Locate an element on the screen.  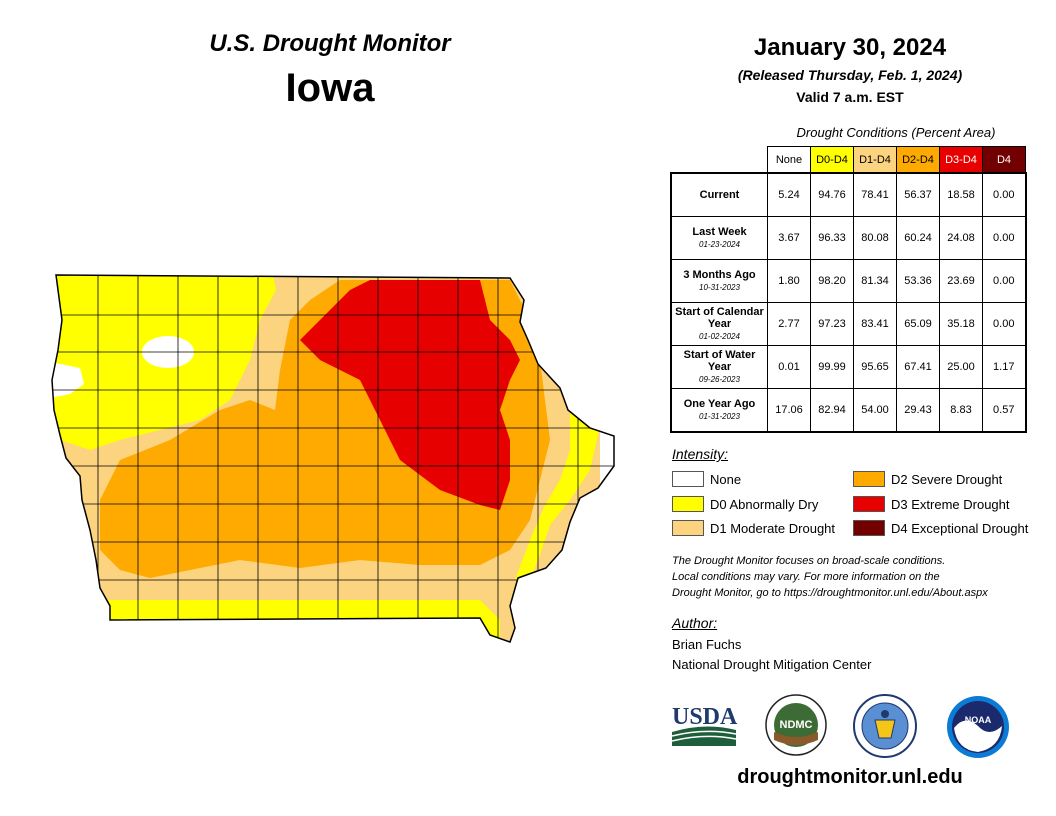
ndmc-logo-text: NDMC is located at coordinates (796, 725).